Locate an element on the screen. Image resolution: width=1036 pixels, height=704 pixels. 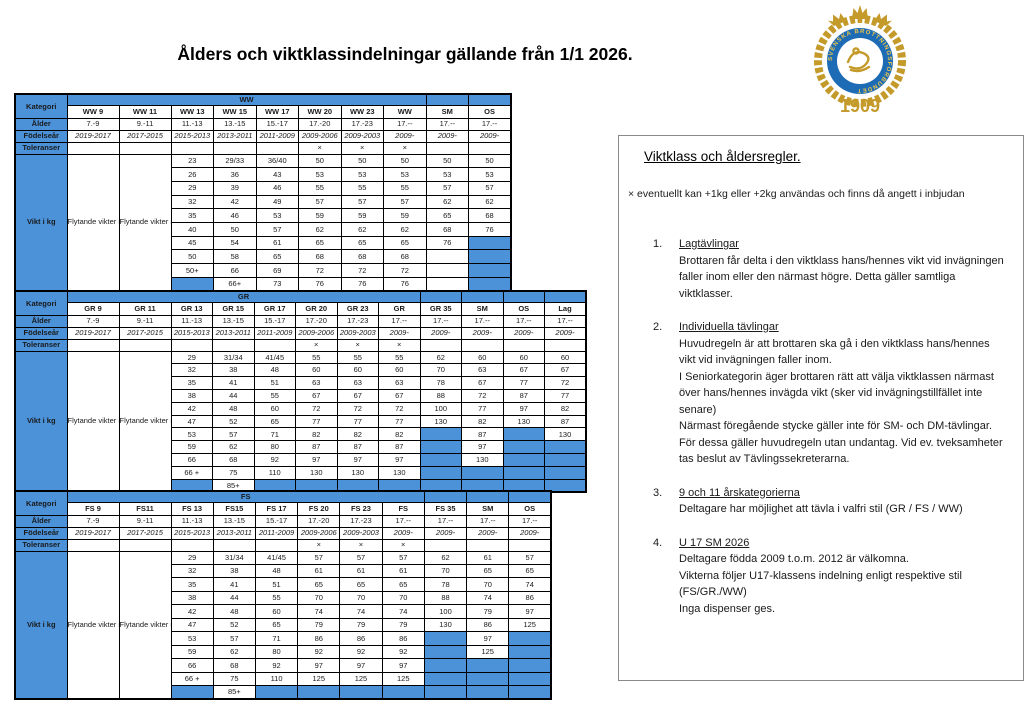
weight-cell: 41/45 is located at coordinates (276, 557).